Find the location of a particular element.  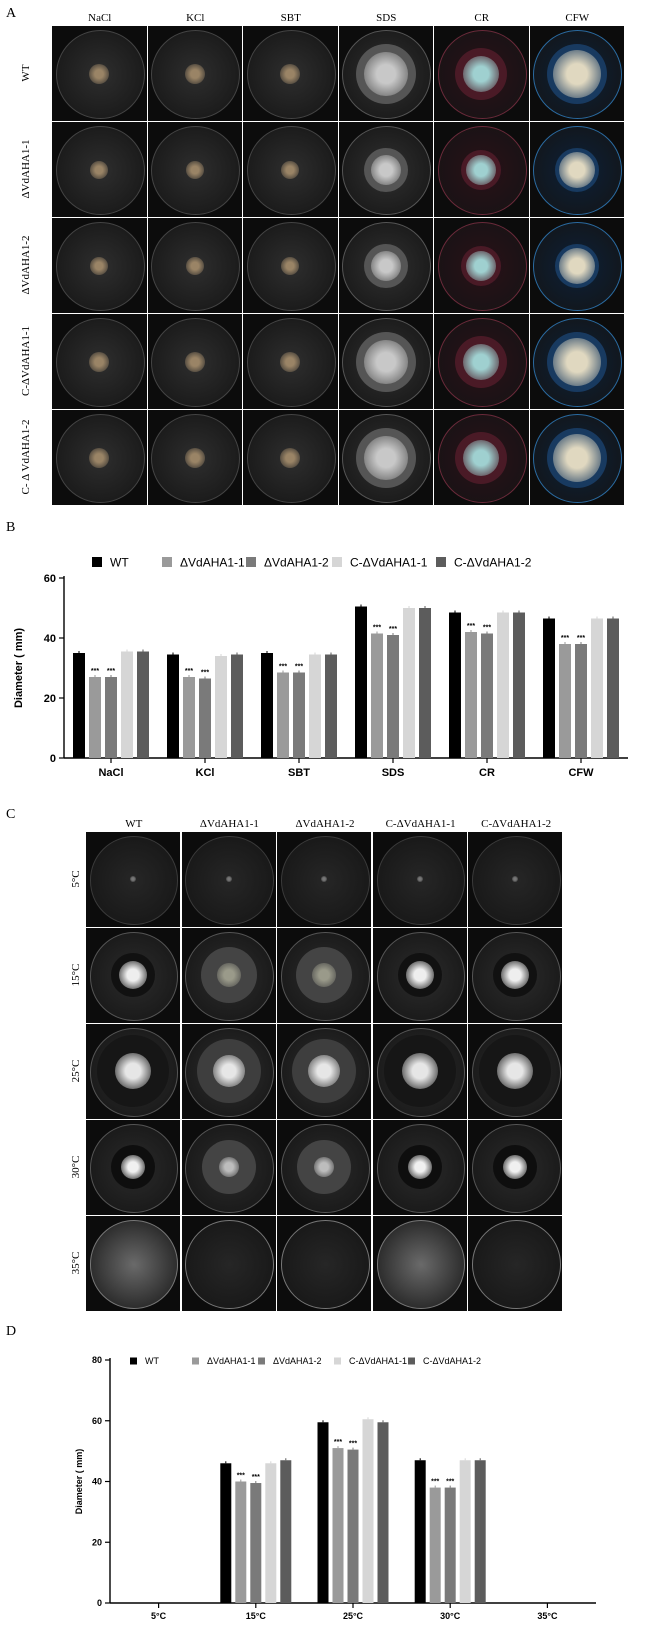

x-tick-label: NaCl is located at coordinates (110, 773).